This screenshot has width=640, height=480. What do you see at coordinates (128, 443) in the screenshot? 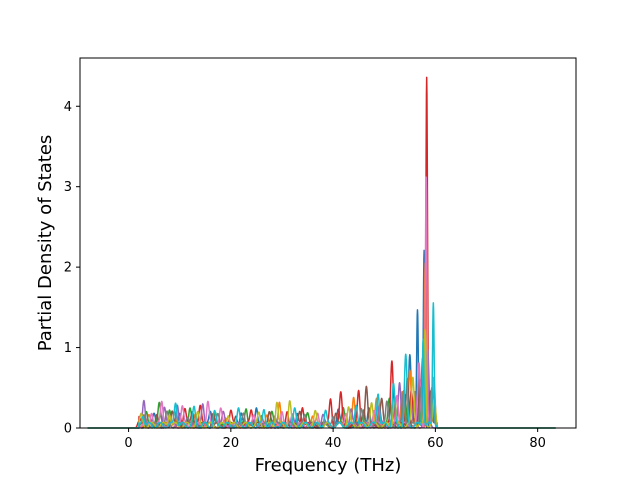
I see `x-tick-label: 0` at bounding box center [128, 443].